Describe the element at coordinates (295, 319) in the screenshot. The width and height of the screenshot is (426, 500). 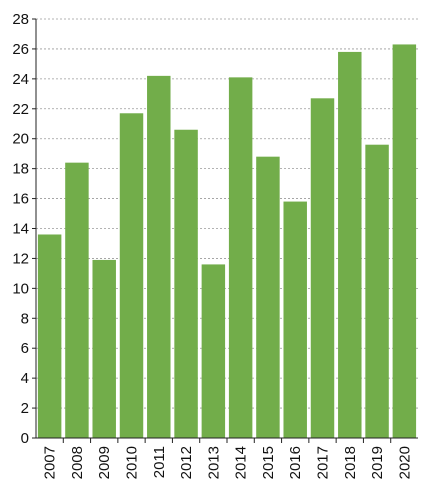
I see `bar-2016` at that location.